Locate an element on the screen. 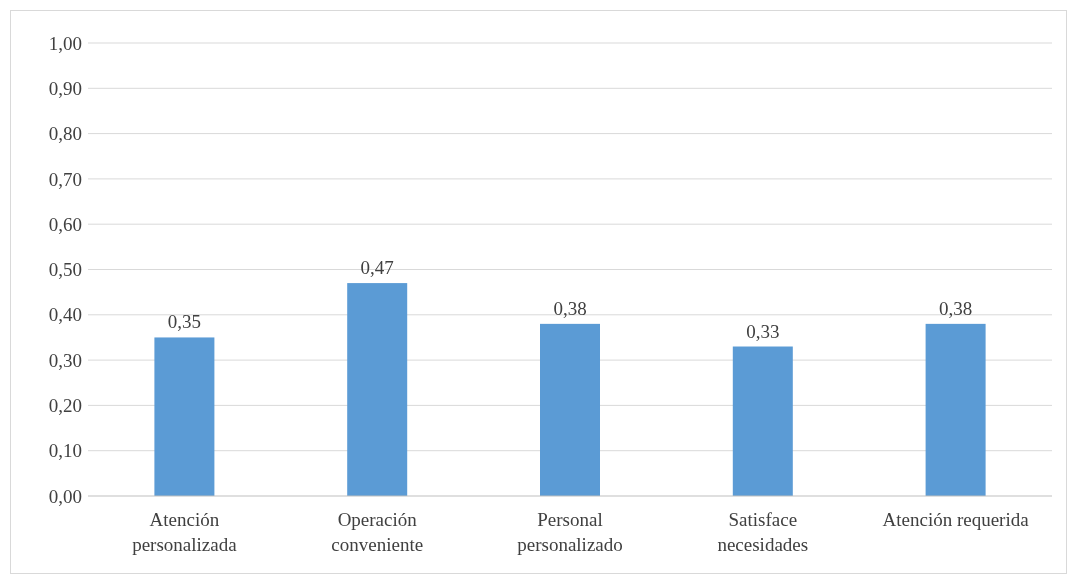  y-tick-label: 0,90 is located at coordinates (65, 88).